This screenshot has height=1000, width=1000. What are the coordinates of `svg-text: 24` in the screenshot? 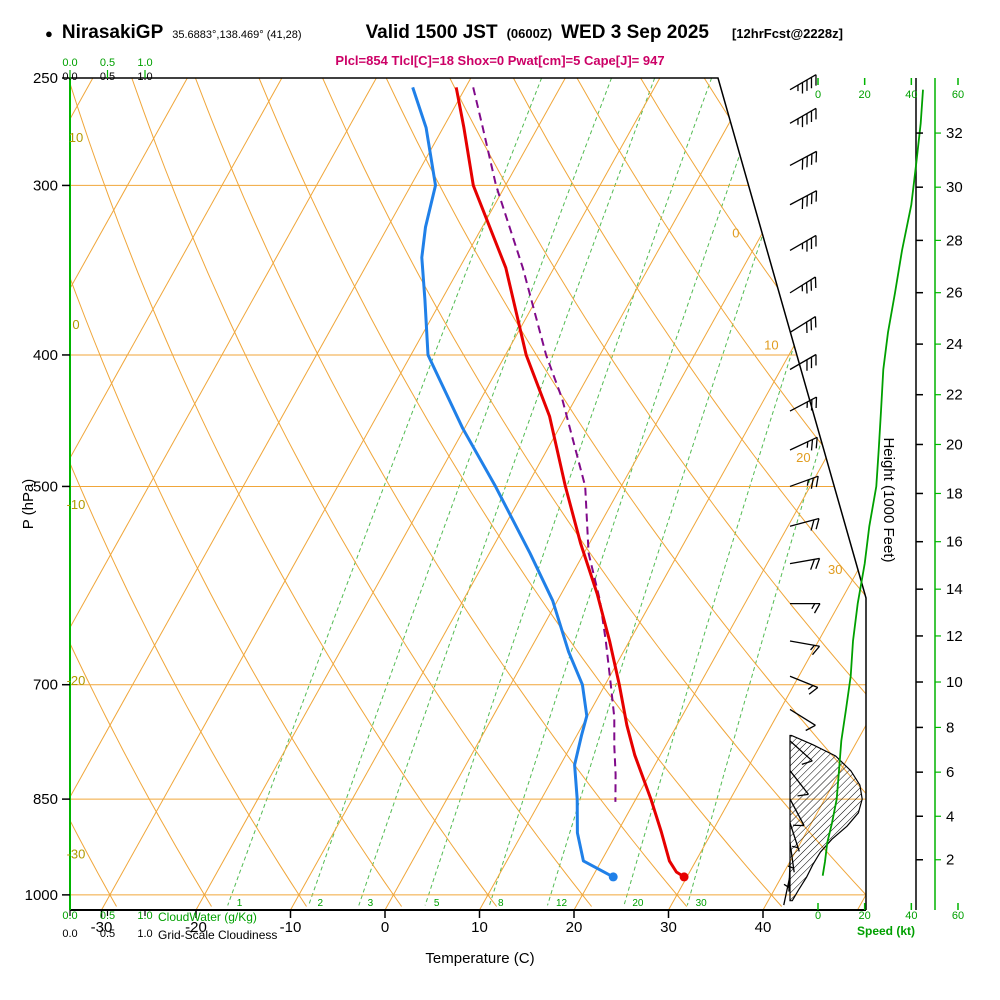 It's located at (954, 344).